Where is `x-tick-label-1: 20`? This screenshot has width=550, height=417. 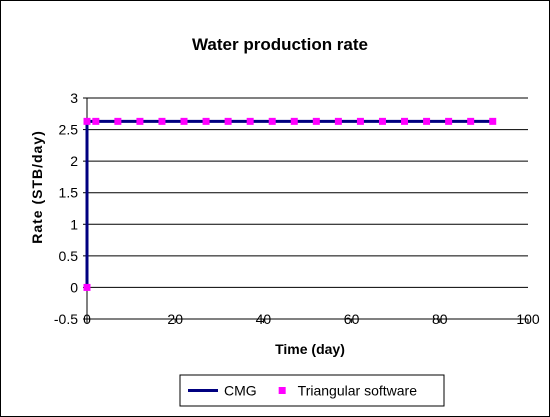
x-tick-label-1: 20 is located at coordinates (175, 319).